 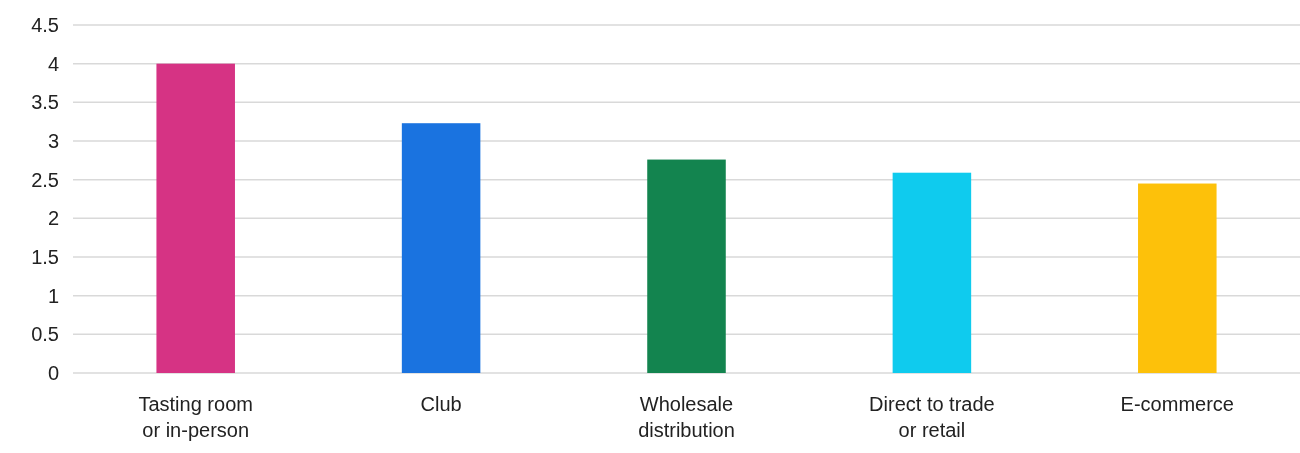 What do you see at coordinates (441, 404) in the screenshot?
I see `x-tick-label: Club` at bounding box center [441, 404].